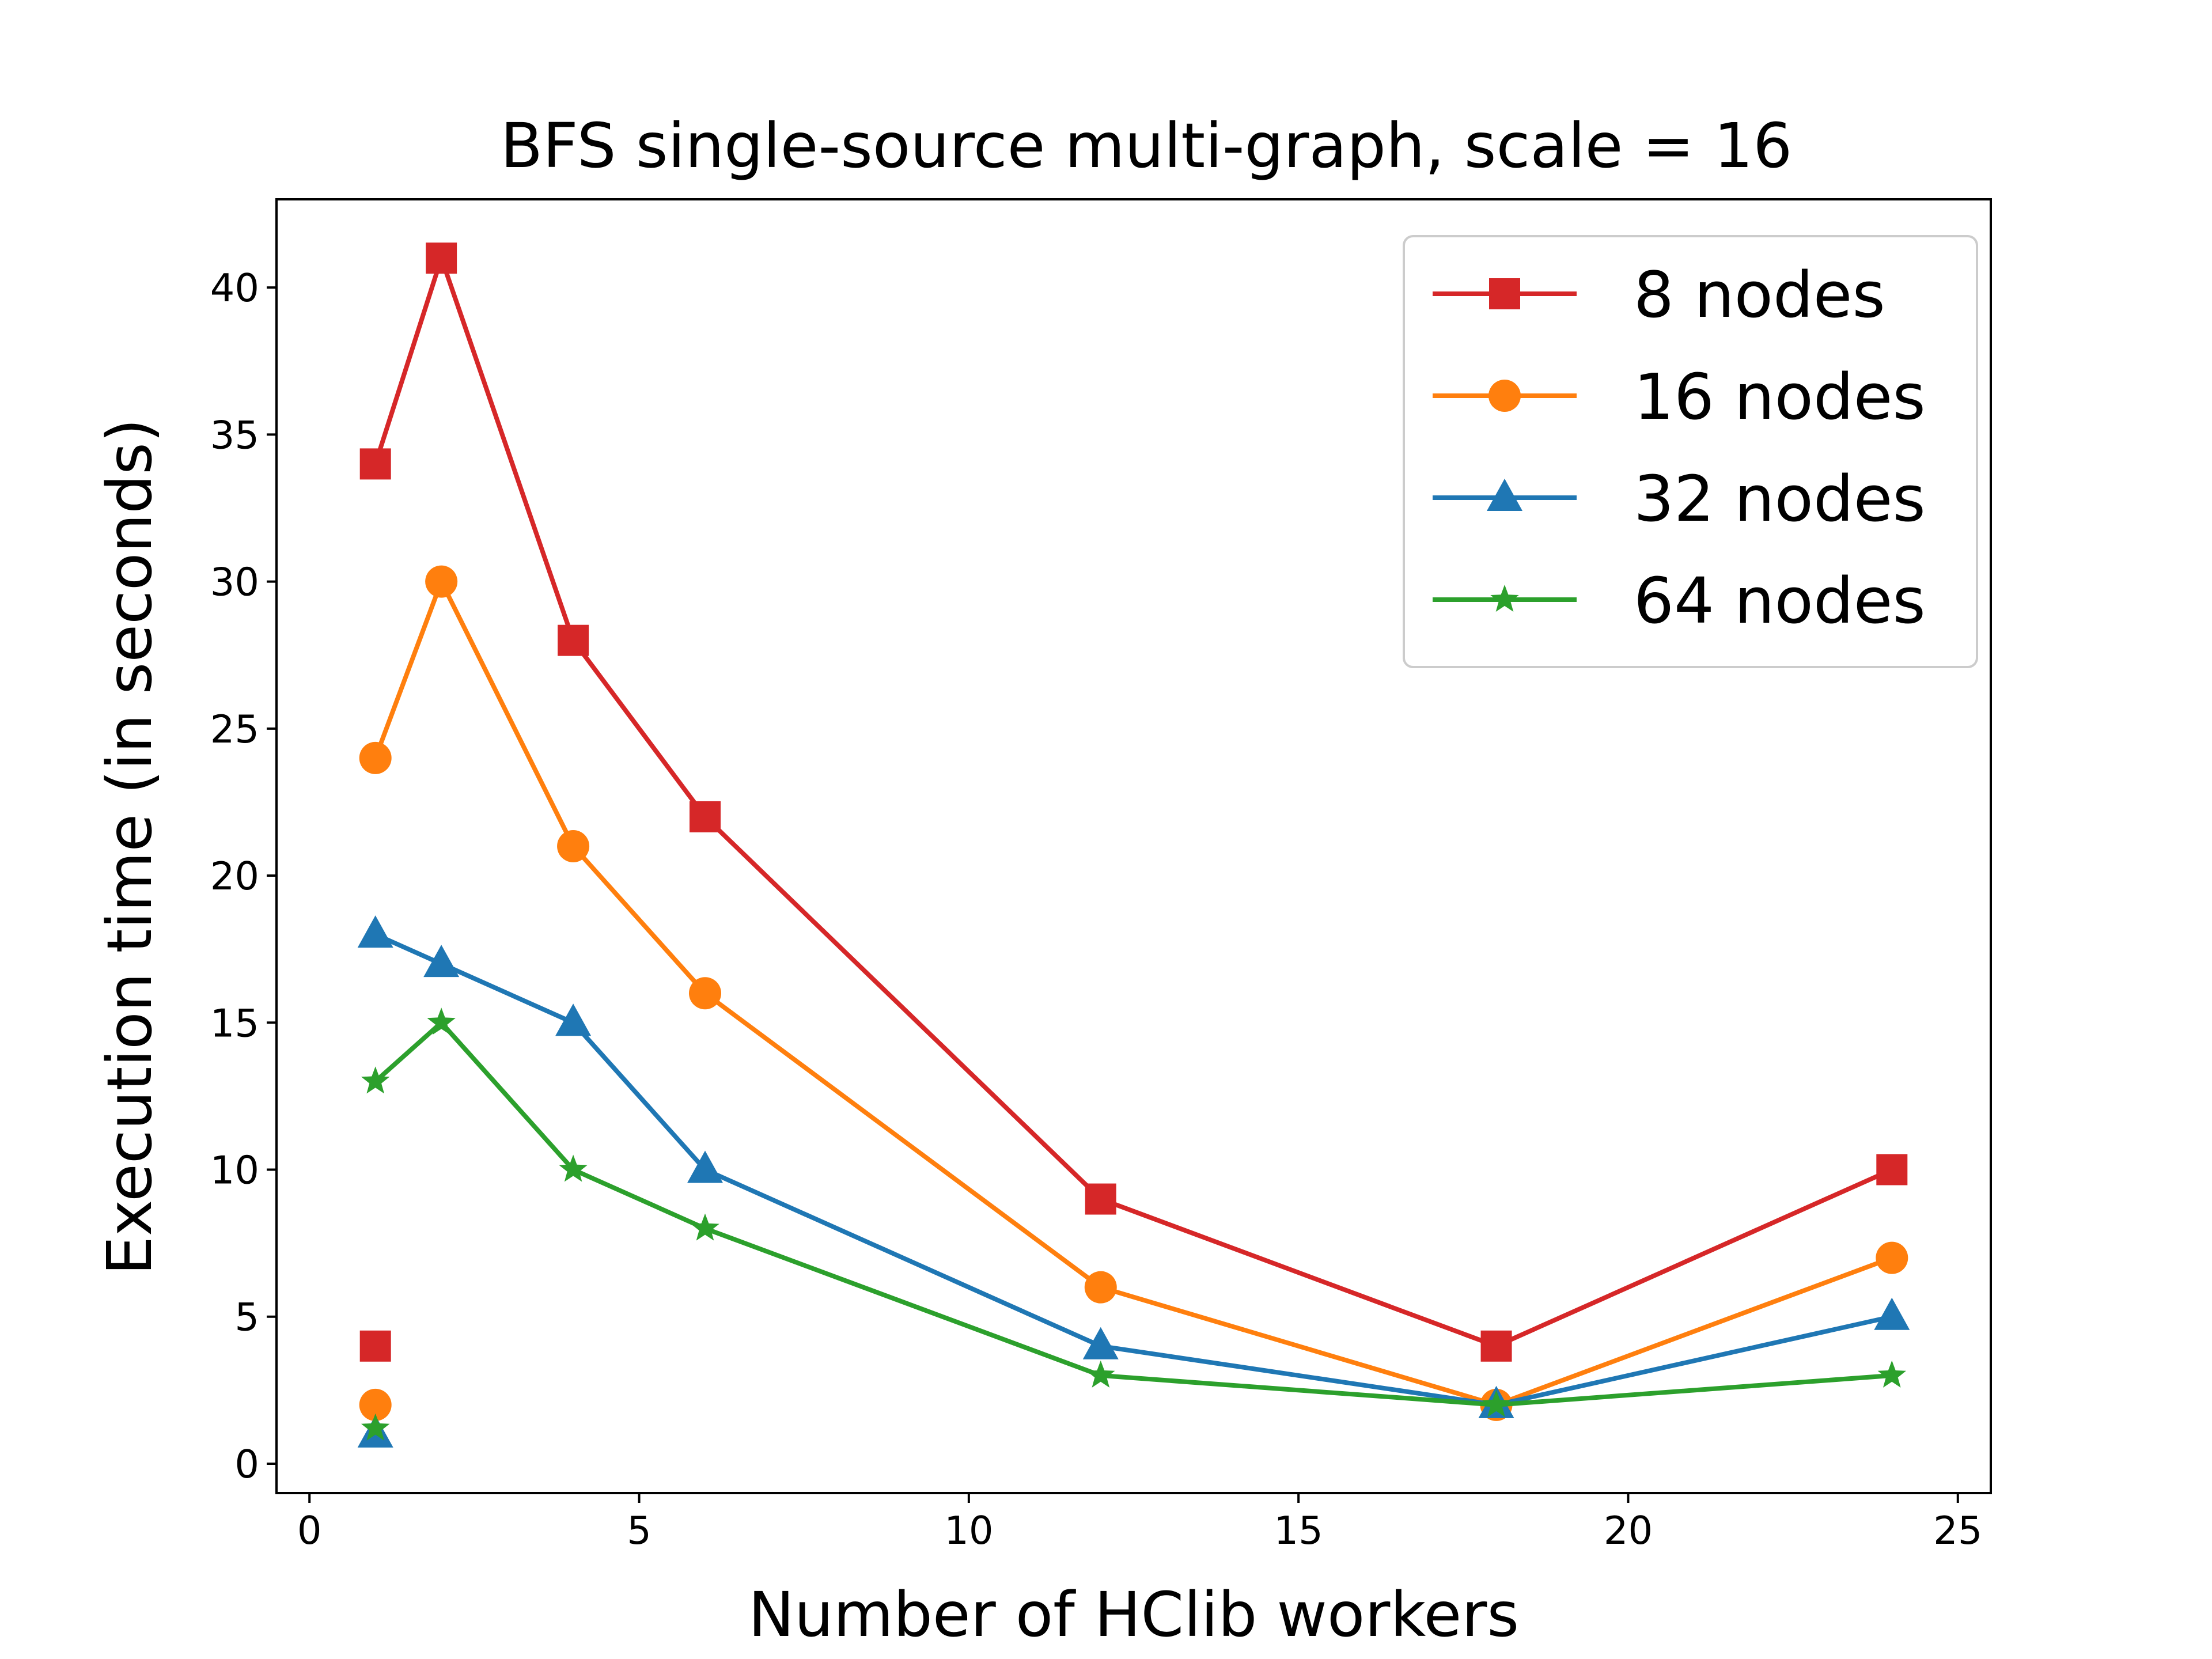 The image size is (2212, 1659). What do you see at coordinates (234, 1170) in the screenshot?
I see `y-tick-label: 10` at bounding box center [234, 1170].